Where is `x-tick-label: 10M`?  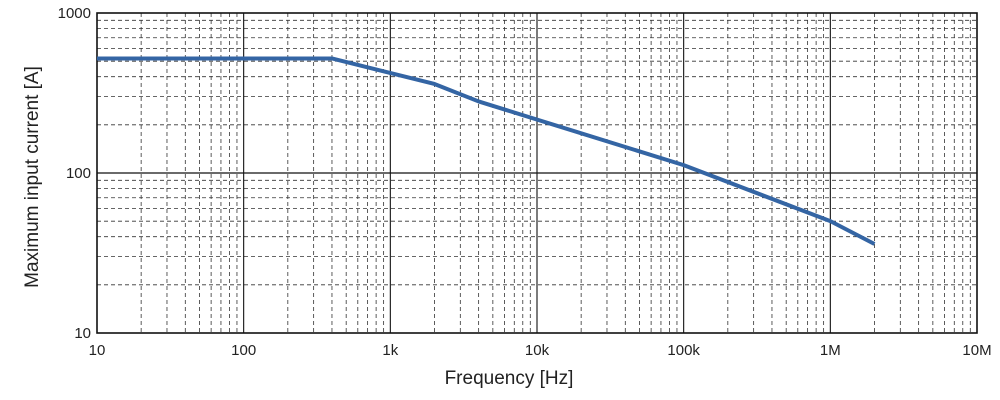
x-tick-label: 10M is located at coordinates (976, 350).